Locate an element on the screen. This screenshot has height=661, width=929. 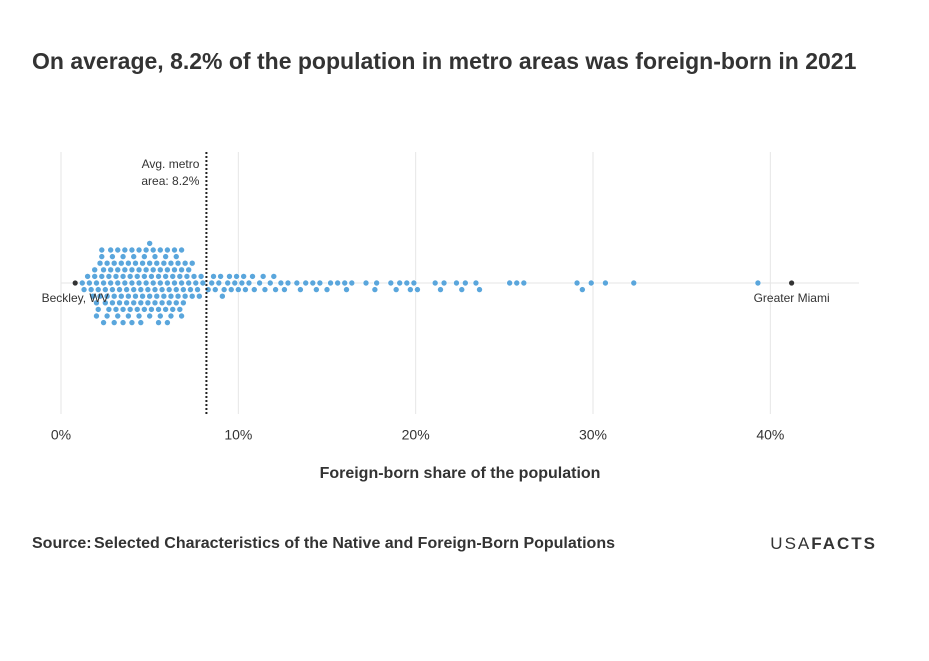
logo-part: FACTS is located at coordinates (844, 543).